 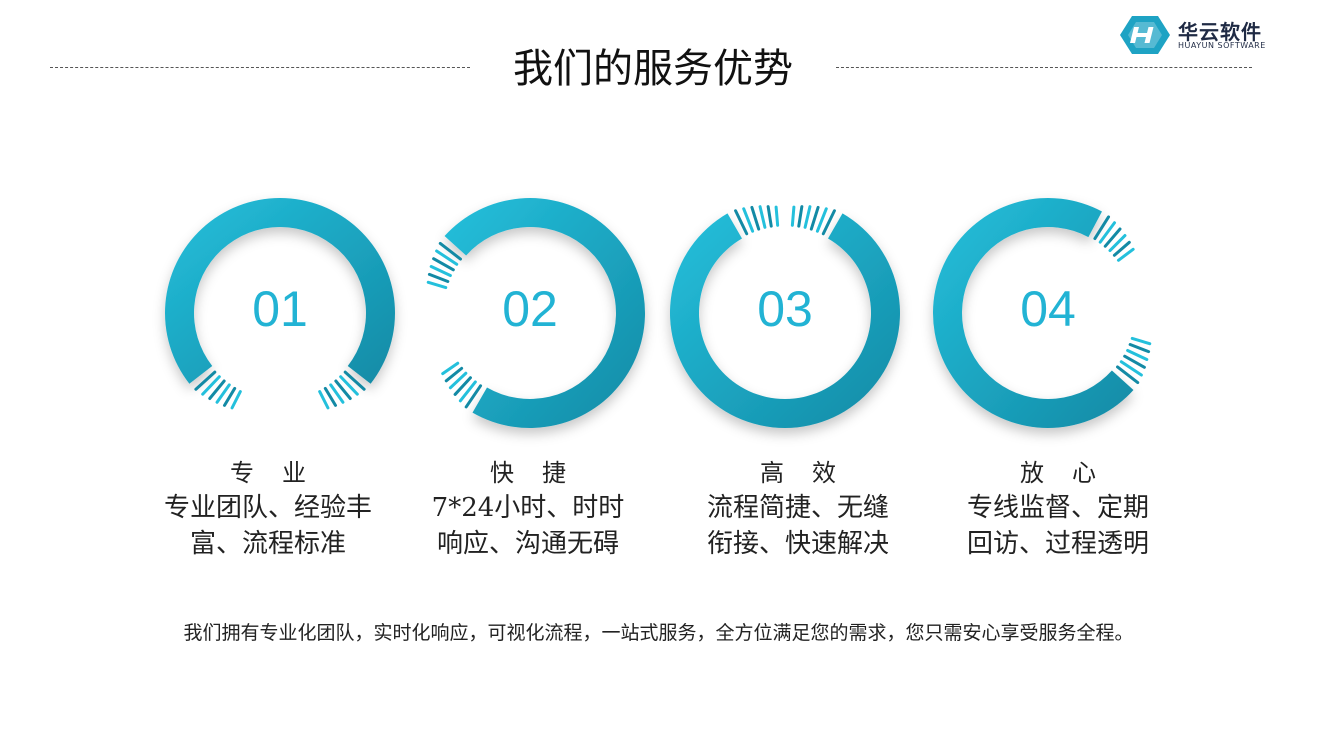 What do you see at coordinates (653, 69) in the screenshot?
I see `page-title: 我们的服务优势` at bounding box center [653, 69].